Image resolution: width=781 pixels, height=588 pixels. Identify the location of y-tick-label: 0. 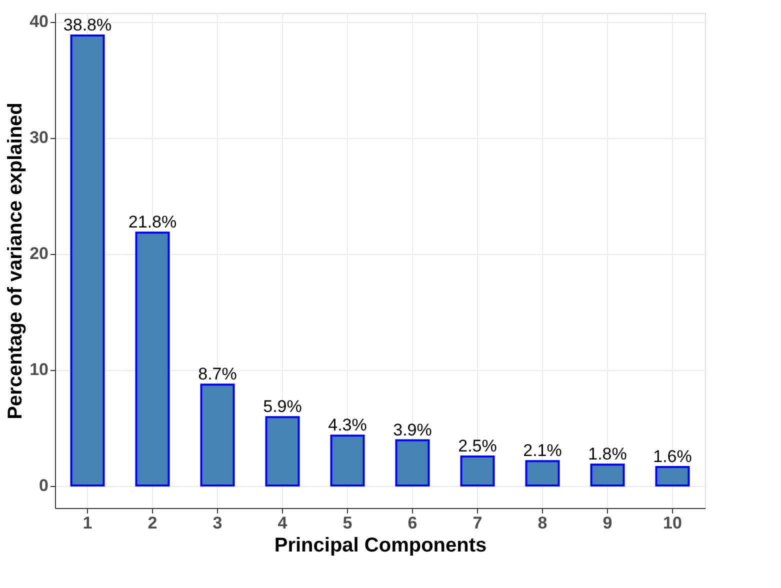
(43, 485).